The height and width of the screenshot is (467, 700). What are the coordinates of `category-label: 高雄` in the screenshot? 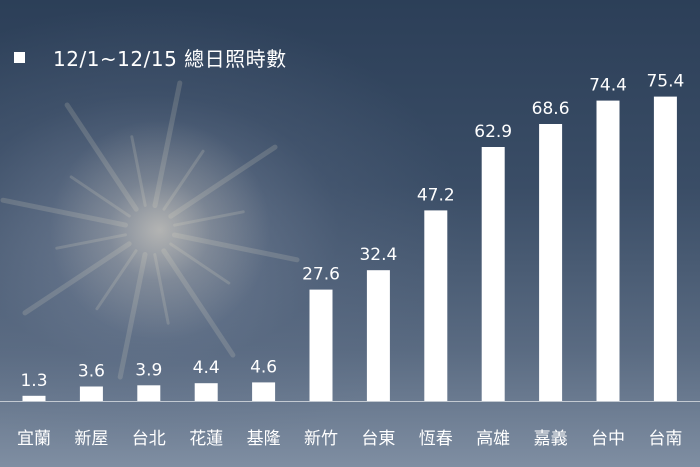 It's located at (493, 439).